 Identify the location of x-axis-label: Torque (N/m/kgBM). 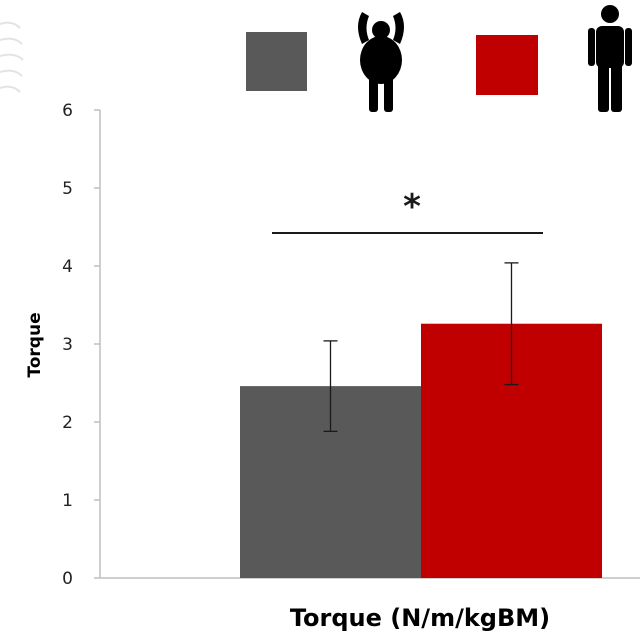
(420, 618).